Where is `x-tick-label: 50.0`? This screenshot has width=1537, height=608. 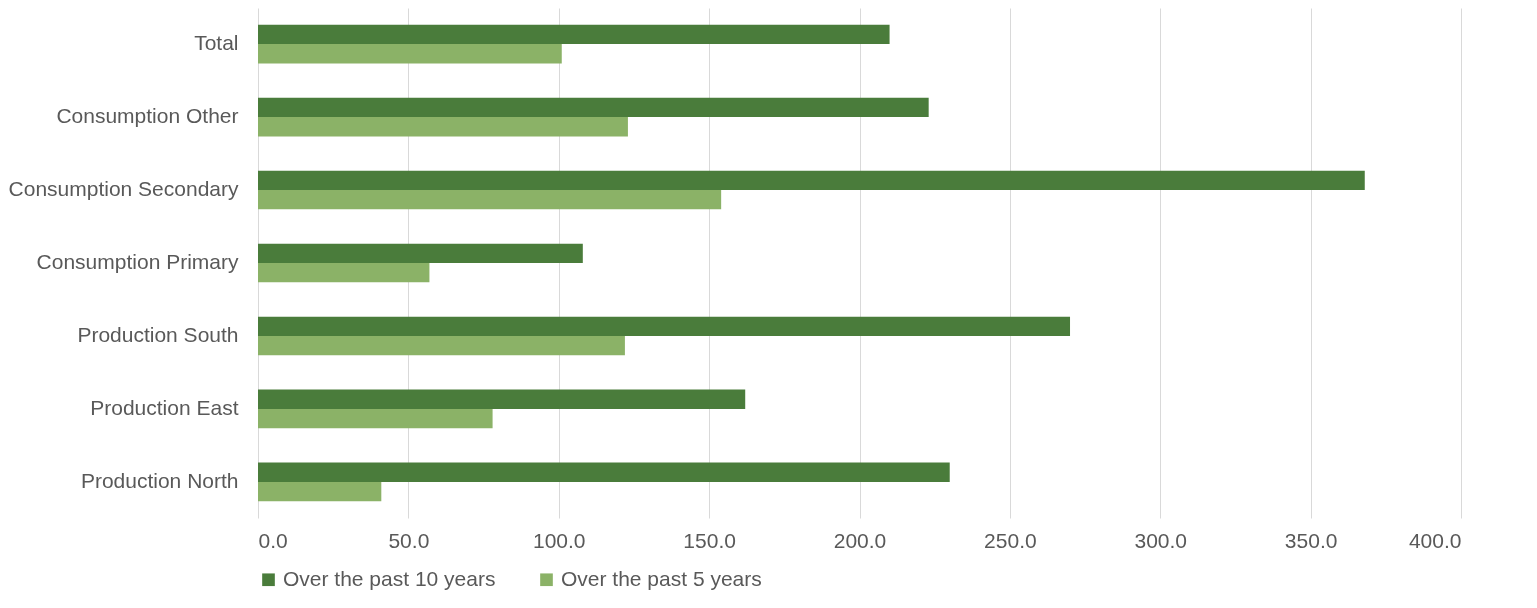 x-tick-label: 50.0 is located at coordinates (409, 540).